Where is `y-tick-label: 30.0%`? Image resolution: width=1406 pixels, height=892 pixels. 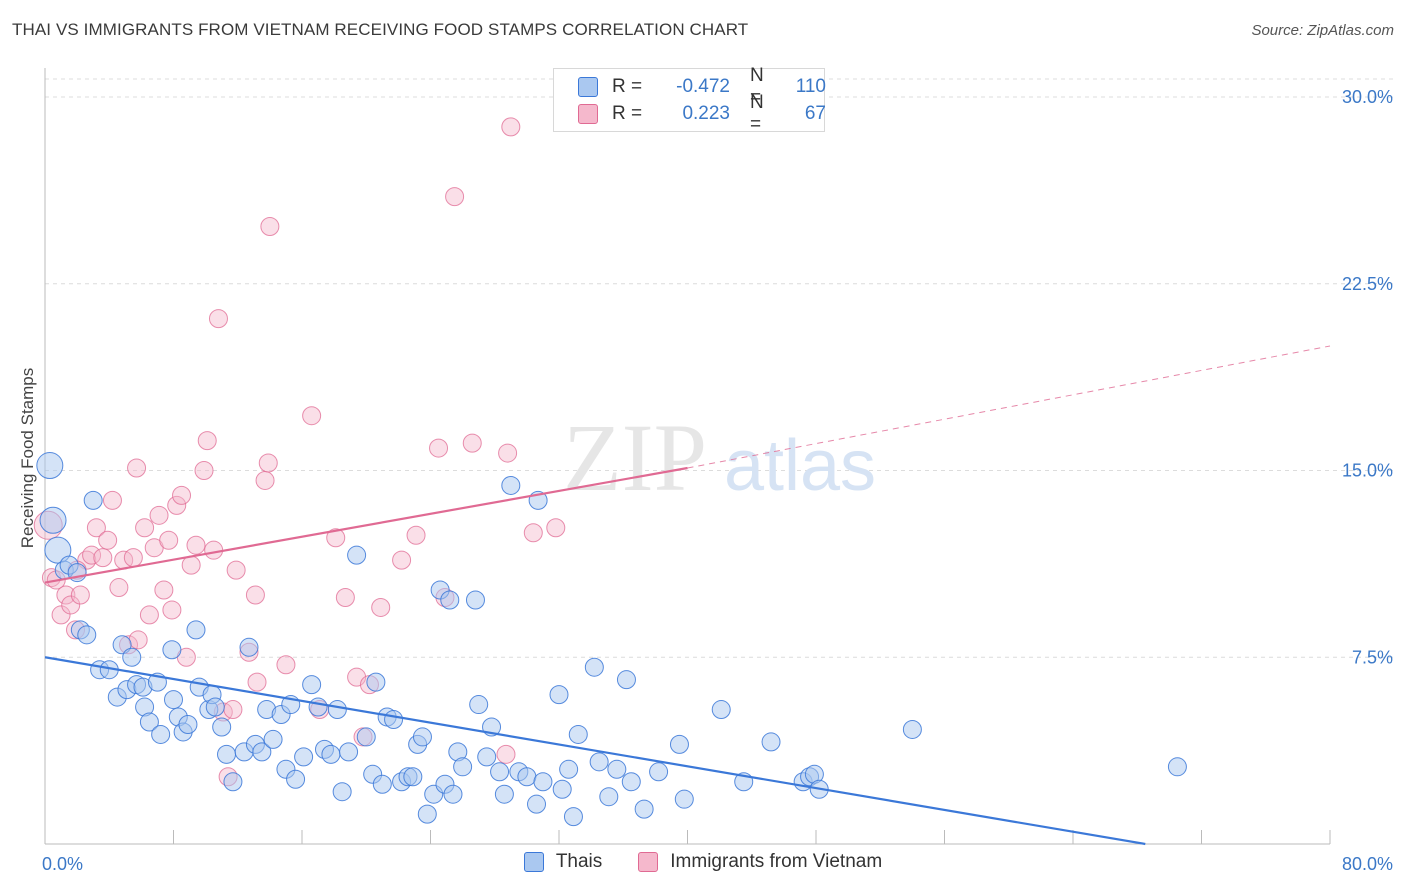 y-tick-label: 30.0% is located at coordinates (1367, 97).